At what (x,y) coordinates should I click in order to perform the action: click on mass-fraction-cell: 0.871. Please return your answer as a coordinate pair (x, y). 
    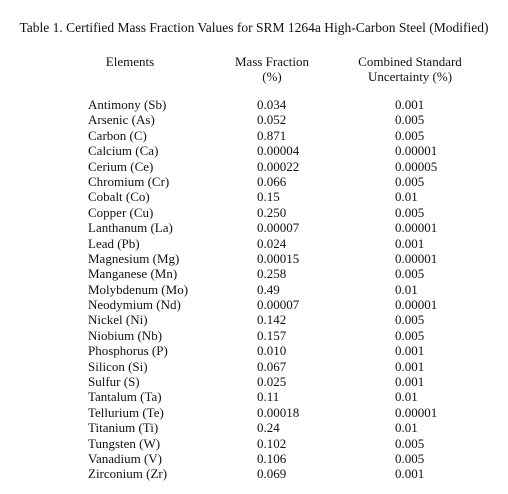
    Looking at the image, I should click on (272, 135).